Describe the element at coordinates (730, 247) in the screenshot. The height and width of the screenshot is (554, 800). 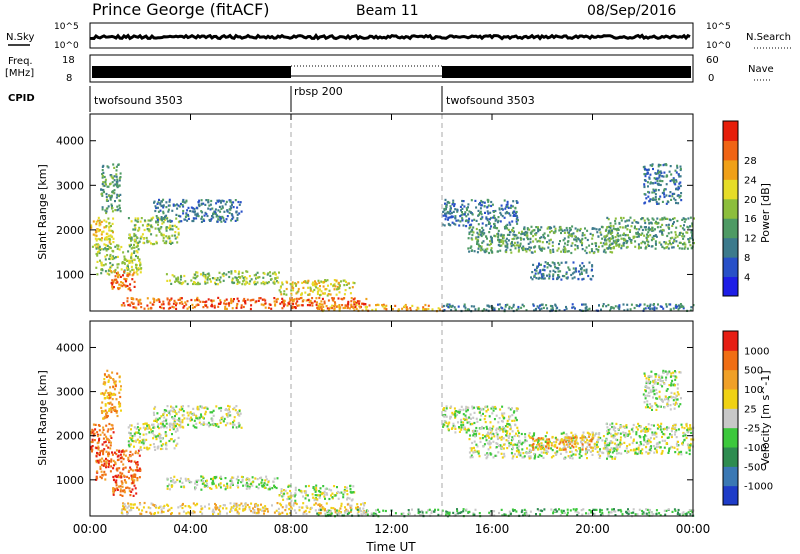
I see `power-colorbar-swatch` at that location.